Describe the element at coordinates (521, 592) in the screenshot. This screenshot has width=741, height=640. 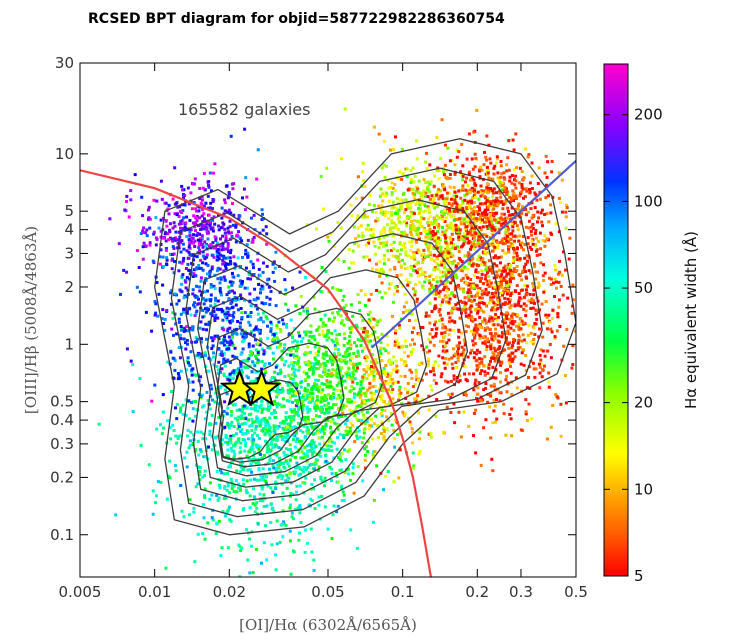
I see `x-tick-label: 0.3` at that location.